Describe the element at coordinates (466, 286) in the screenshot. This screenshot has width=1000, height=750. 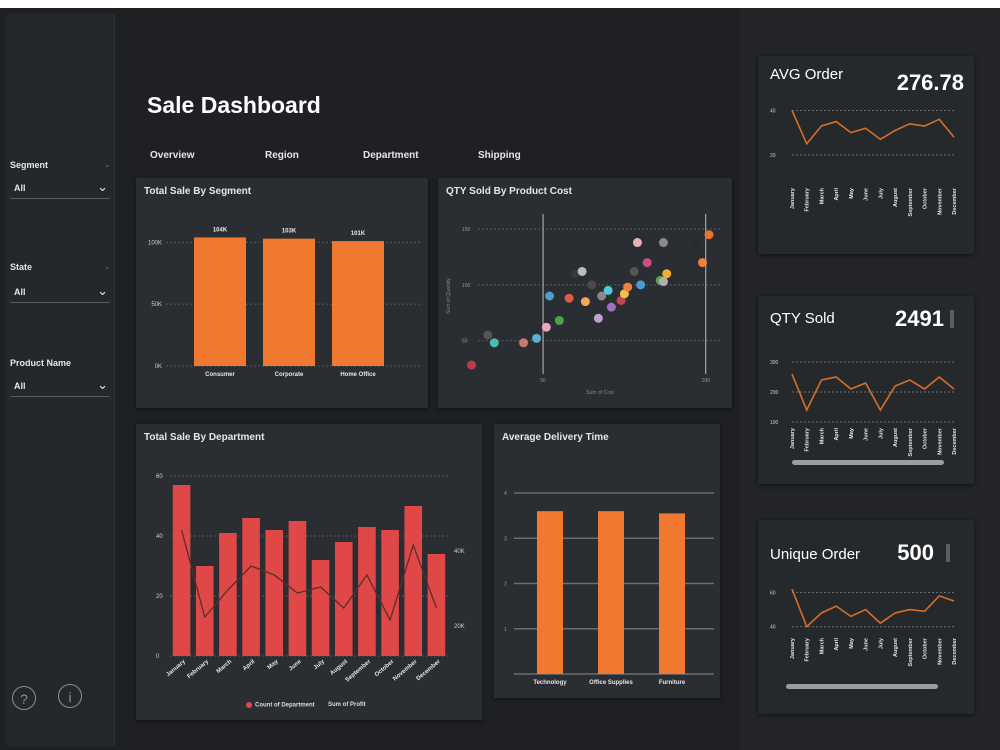
I see `y-tick-label: 100` at that location.